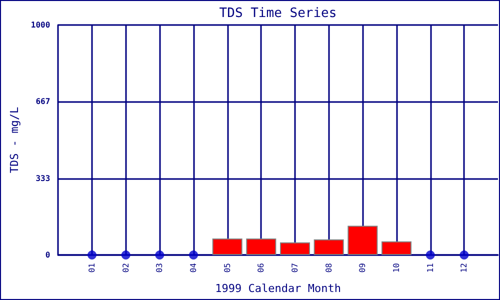 This screenshot has height=300, width=500. Describe the element at coordinates (261, 267) in the screenshot. I see `x-tick-label: 06` at that location.